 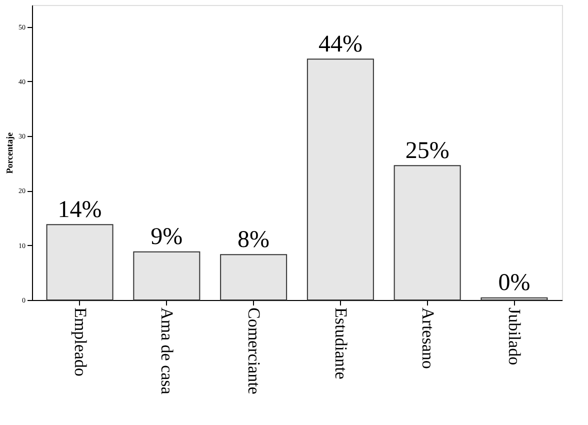 What do you see at coordinates (80, 342) in the screenshot?
I see `x-tick-label: Empleado` at bounding box center [80, 342].